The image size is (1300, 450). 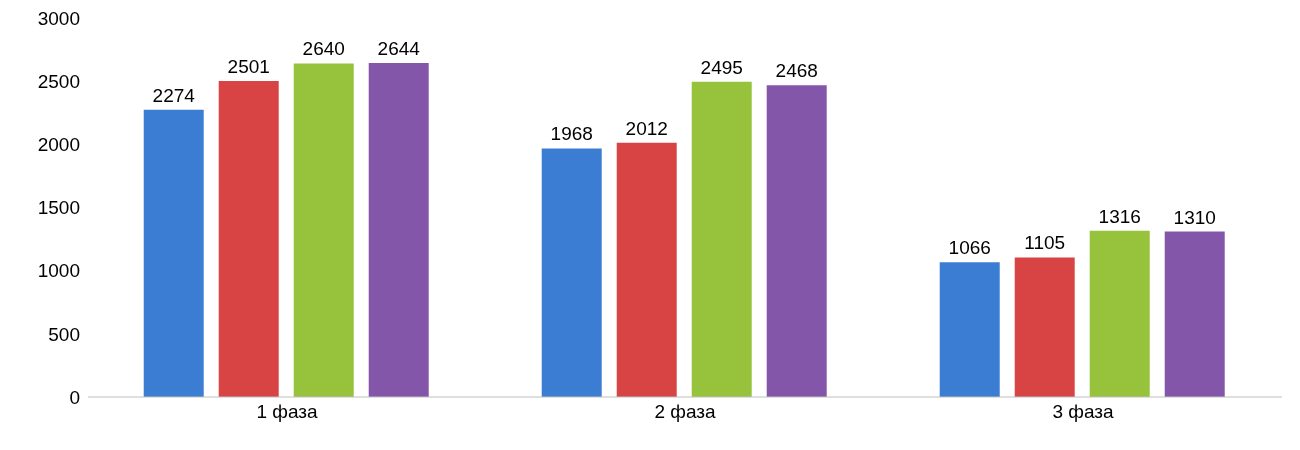 What do you see at coordinates (685, 412) in the screenshot?
I see `x-tick-label: 2 фаза` at bounding box center [685, 412].